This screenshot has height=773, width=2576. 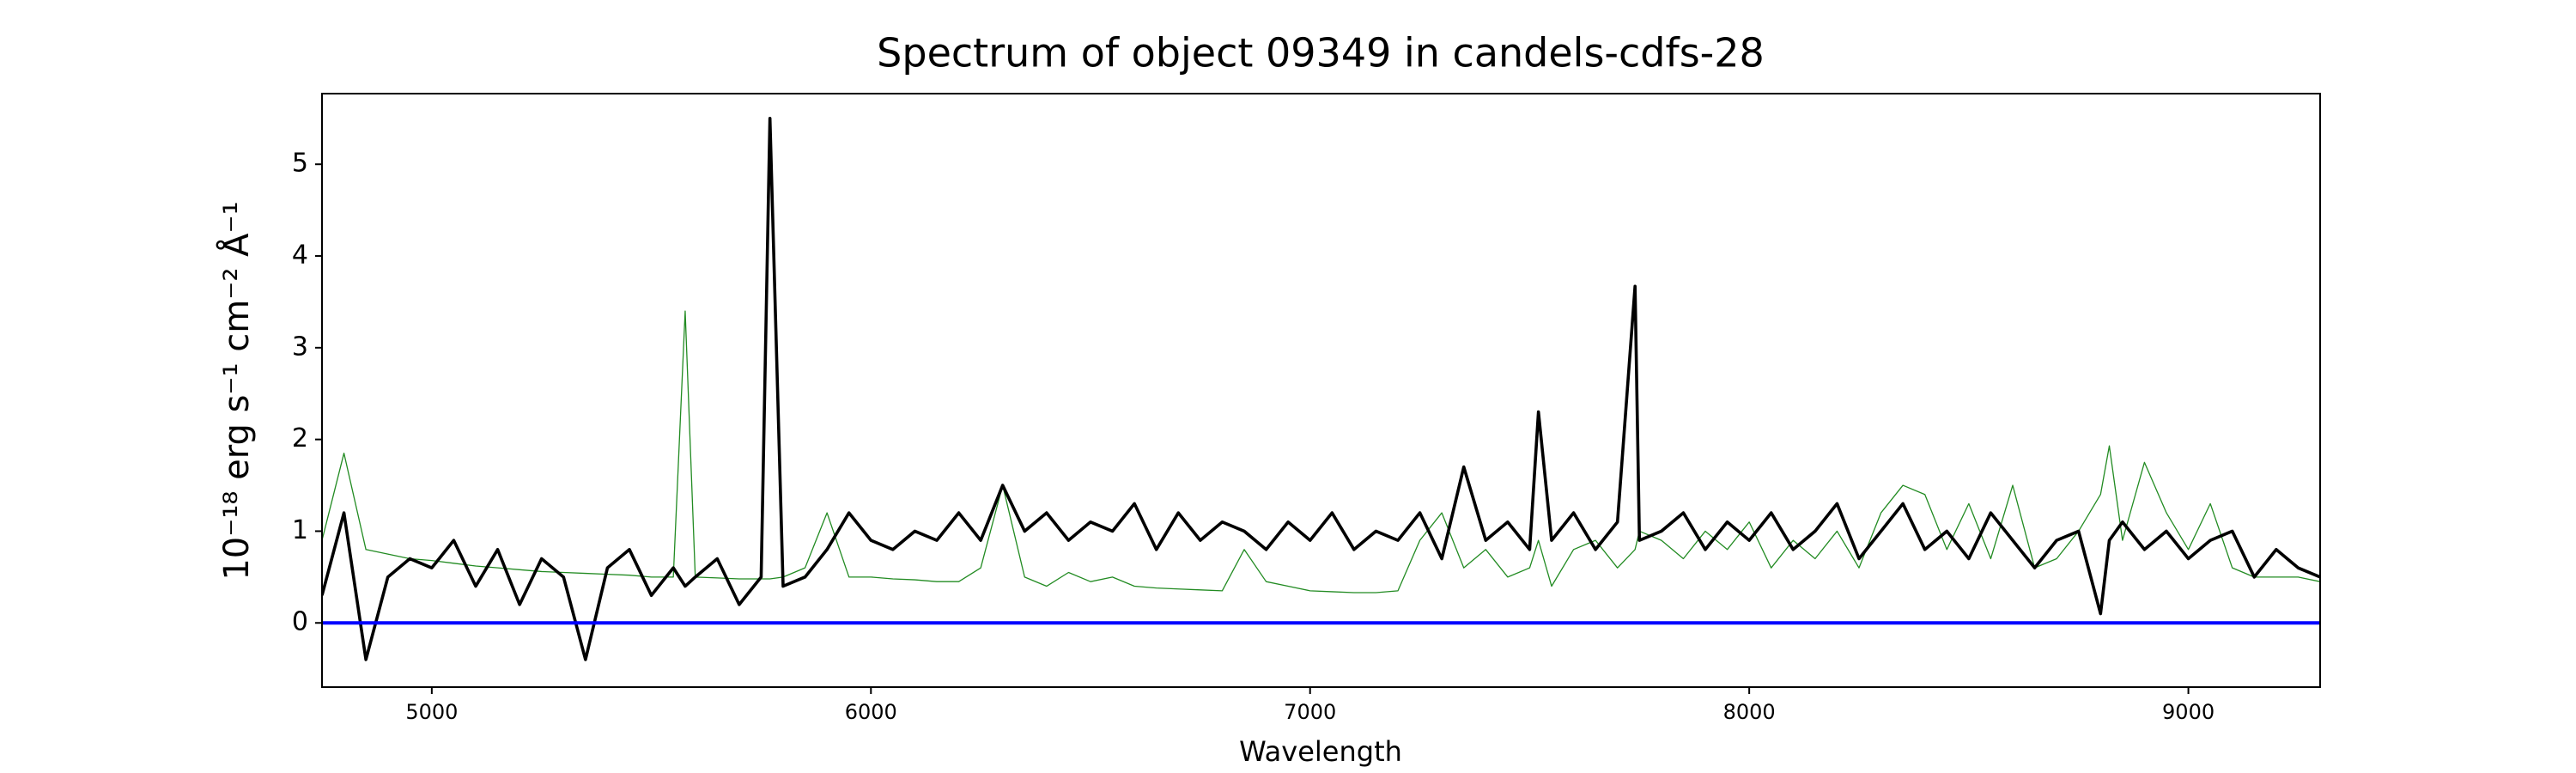 What do you see at coordinates (237, 390) in the screenshot?
I see `y-axis-label: 10⁻¹⁸ erg s⁻¹ cm⁻² Å⁻¹` at bounding box center [237, 390].